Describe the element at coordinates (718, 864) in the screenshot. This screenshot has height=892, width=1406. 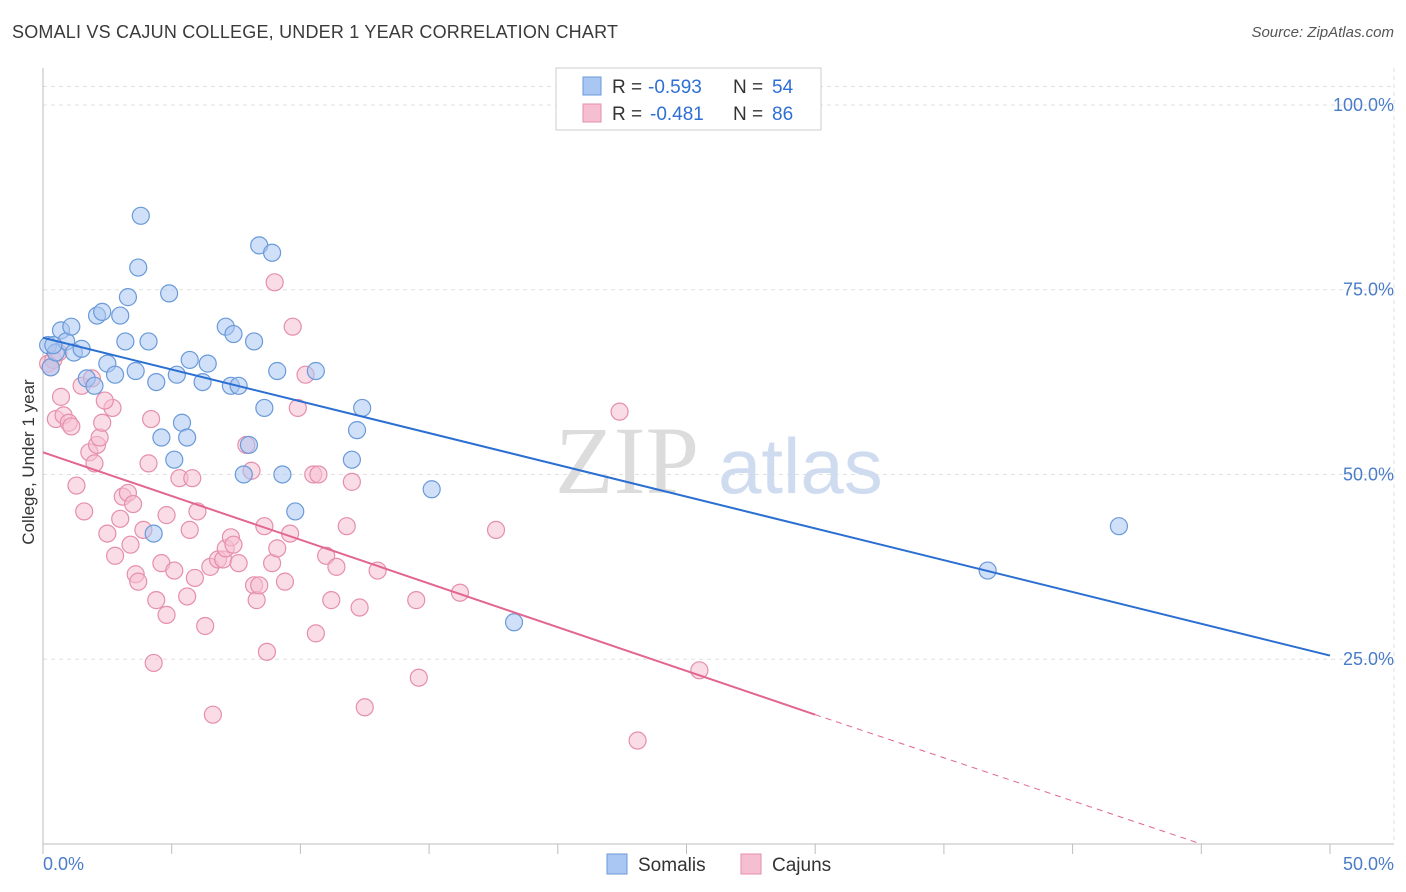
I see `bottom-legend: Somalis Cajuns` at that location.